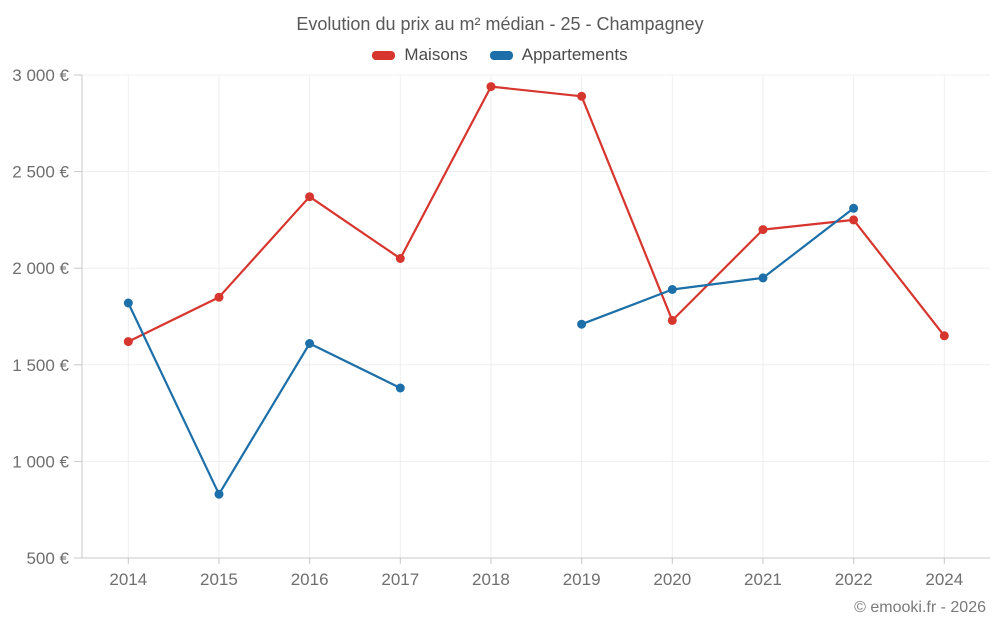 The width and height of the screenshot is (1000, 625). What do you see at coordinates (40, 172) in the screenshot?
I see `y-tick-label: 2 500 €` at bounding box center [40, 172].